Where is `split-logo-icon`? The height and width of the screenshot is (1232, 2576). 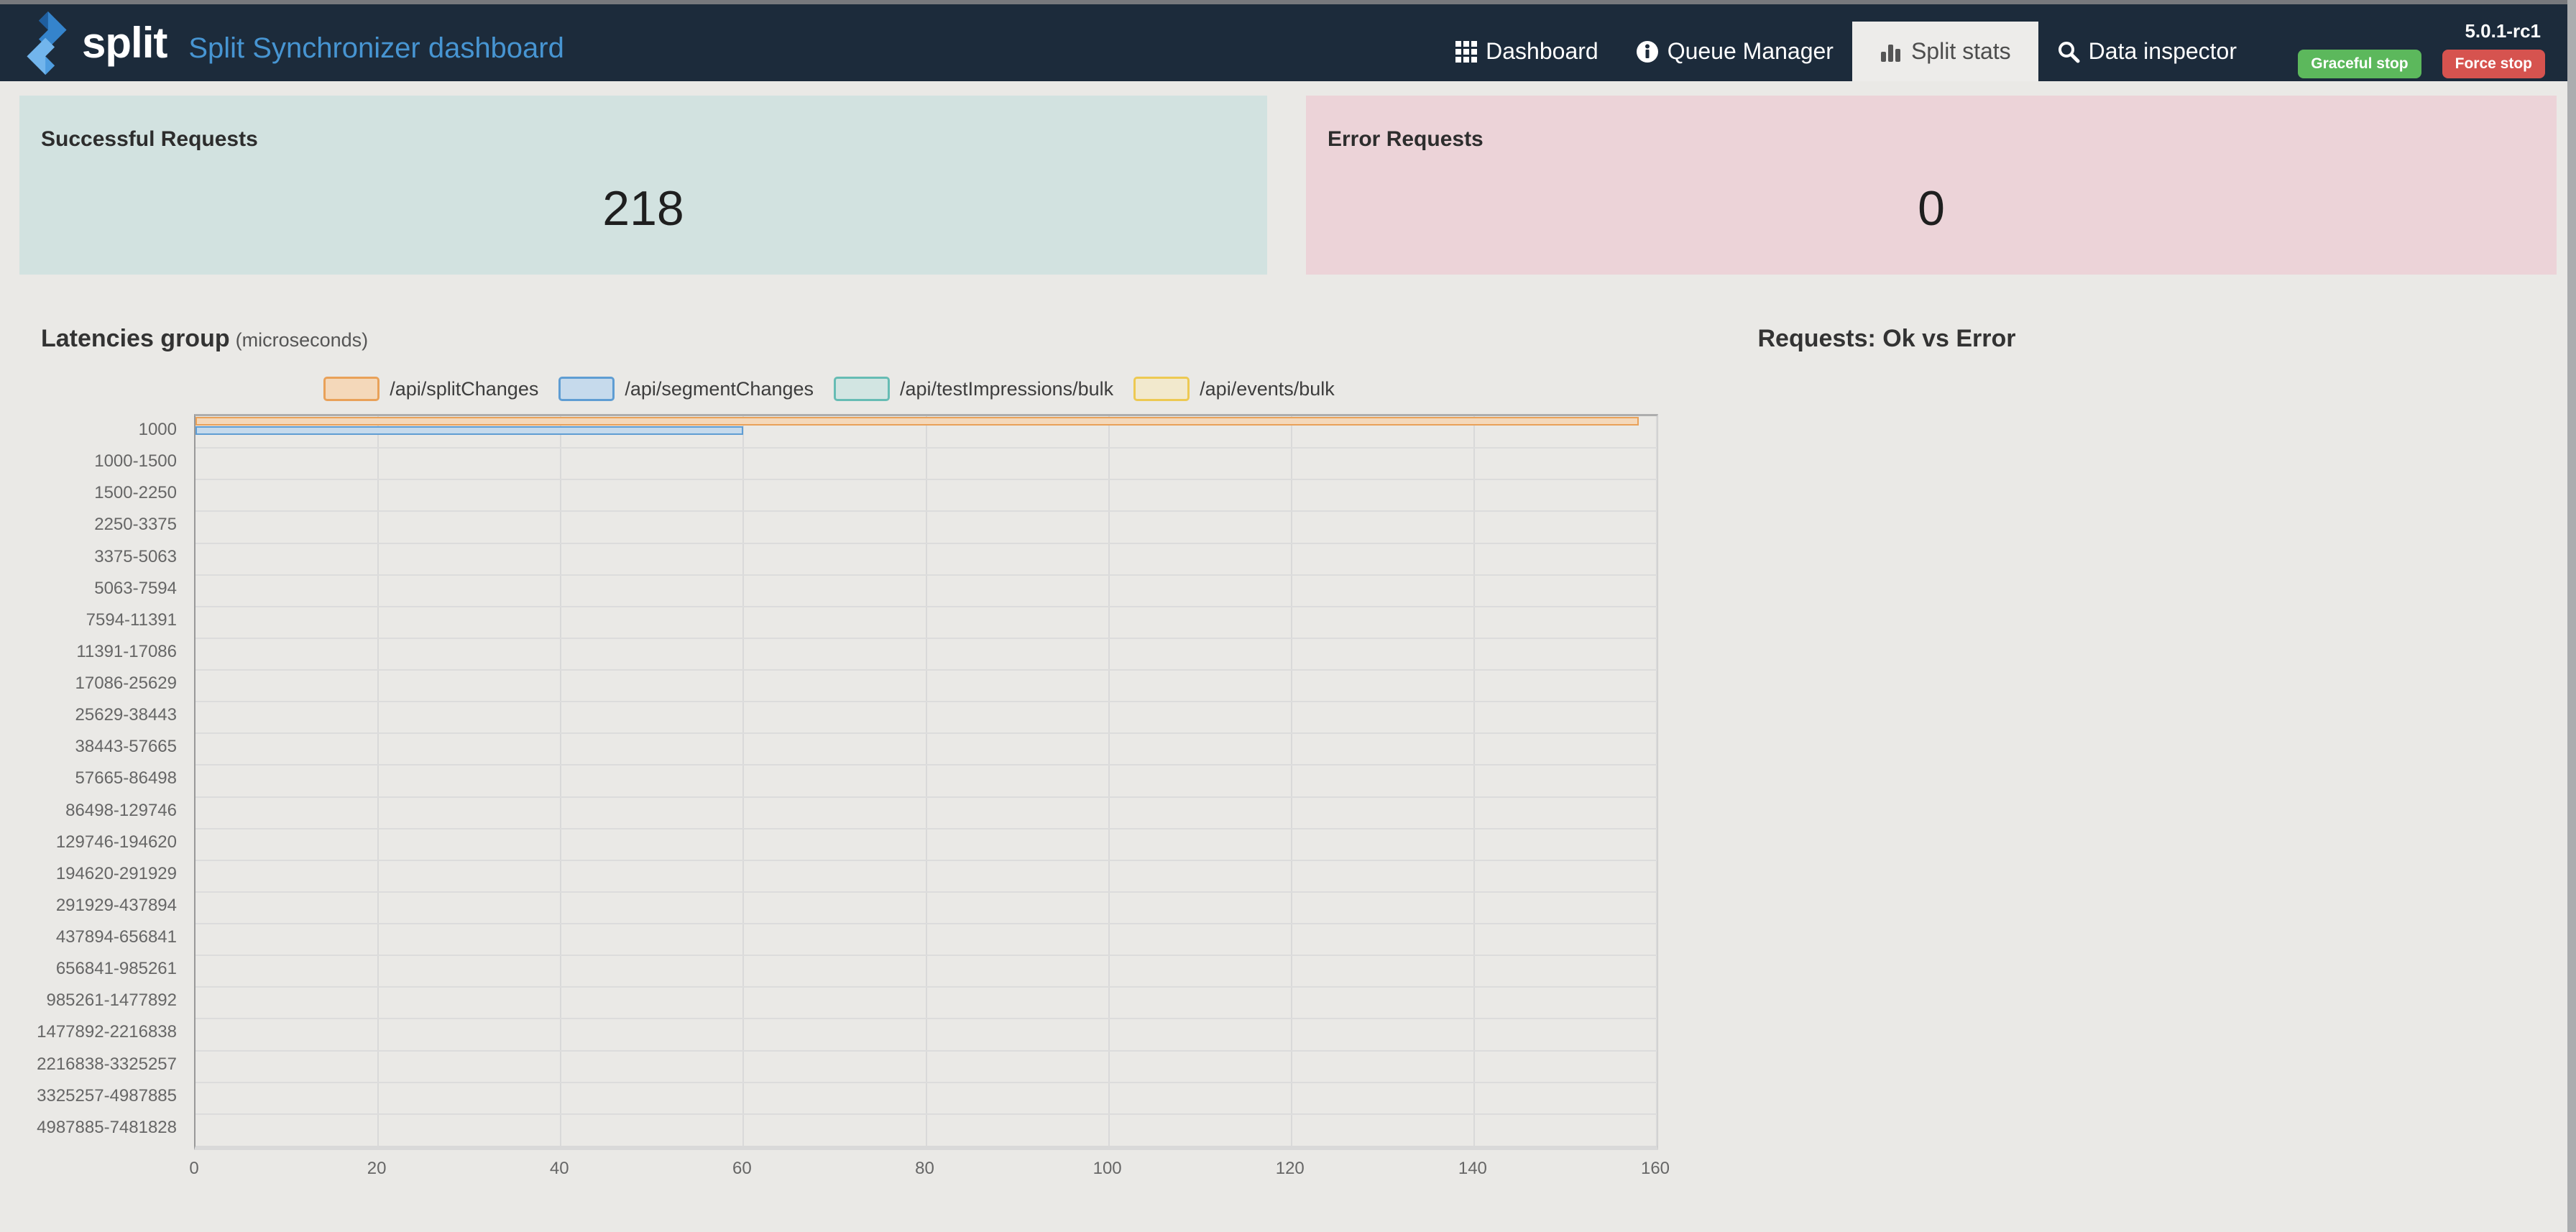 split-logo-icon is located at coordinates (47, 43).